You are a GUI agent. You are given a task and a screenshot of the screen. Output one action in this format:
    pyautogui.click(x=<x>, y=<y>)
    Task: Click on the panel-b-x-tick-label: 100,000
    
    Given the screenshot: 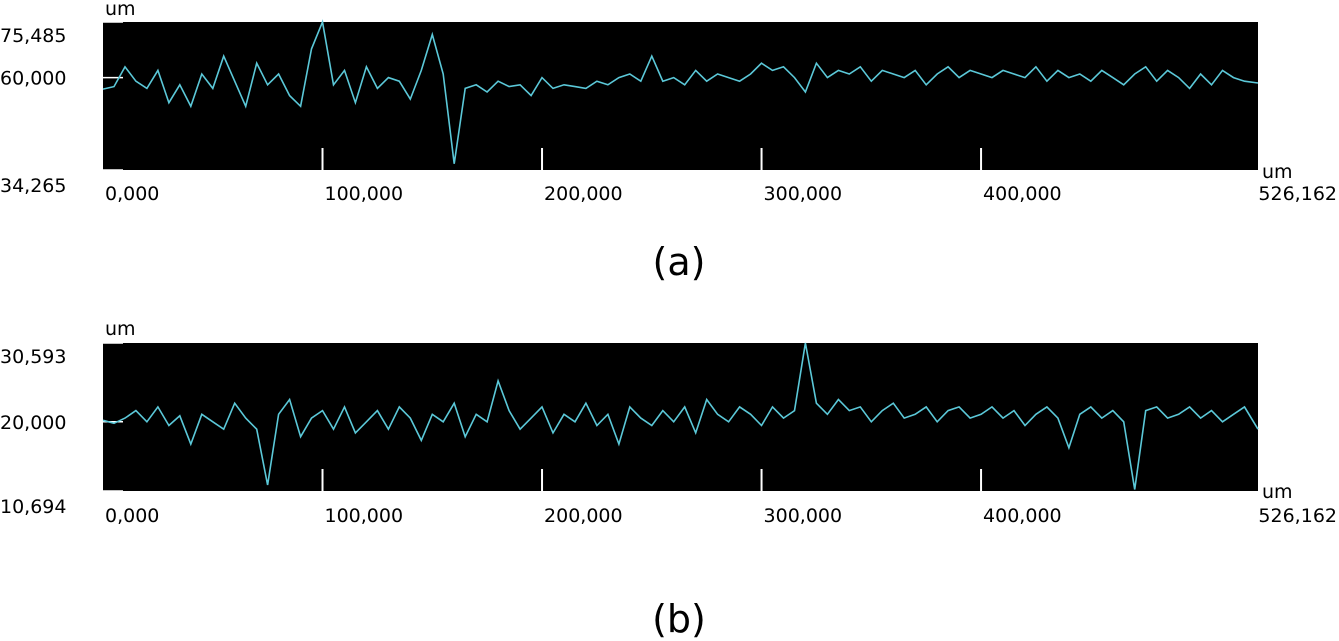 What is the action you would take?
    pyautogui.click(x=364, y=516)
    